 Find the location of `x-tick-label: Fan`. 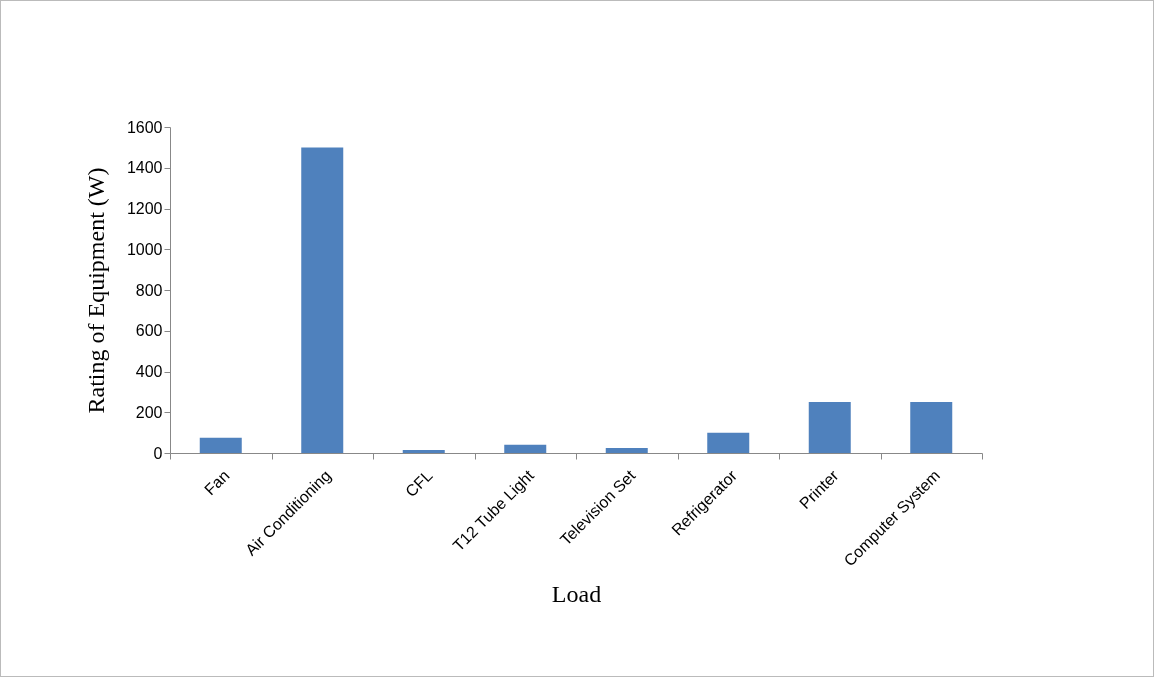

x-tick-label: Fan is located at coordinates (217, 482).